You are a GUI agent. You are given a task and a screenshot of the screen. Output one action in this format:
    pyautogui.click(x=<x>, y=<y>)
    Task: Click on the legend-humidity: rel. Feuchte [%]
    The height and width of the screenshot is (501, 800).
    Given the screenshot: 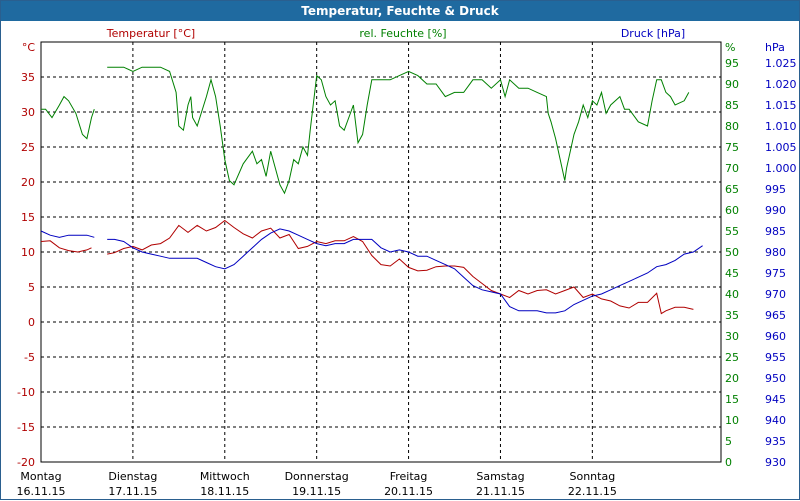 What is the action you would take?
    pyautogui.click(x=402, y=33)
    